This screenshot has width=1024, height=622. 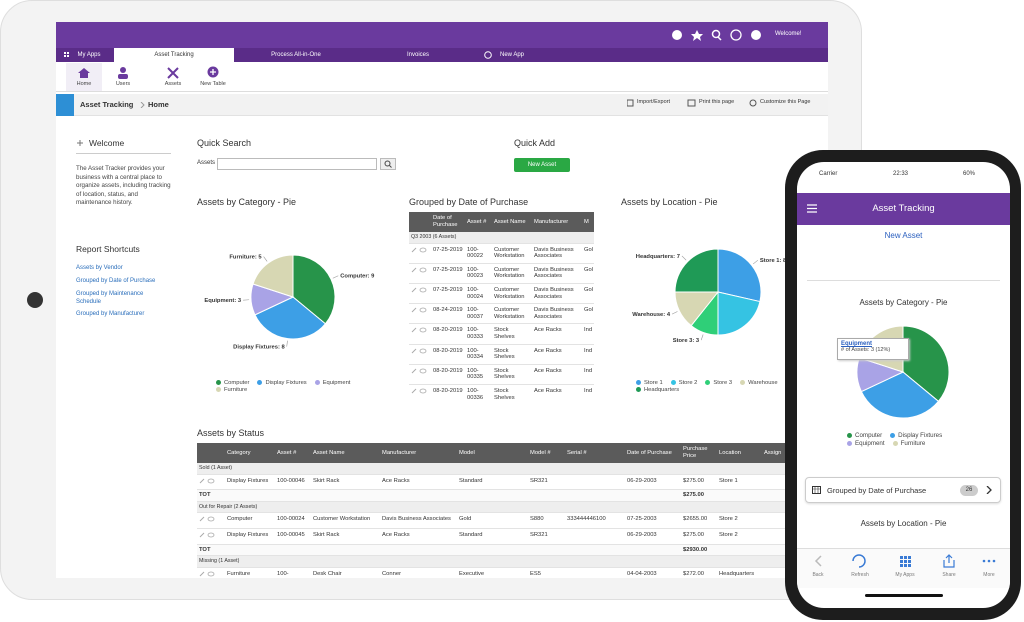 I want to click on cell: Customer Workstation, so click(x=345, y=520).